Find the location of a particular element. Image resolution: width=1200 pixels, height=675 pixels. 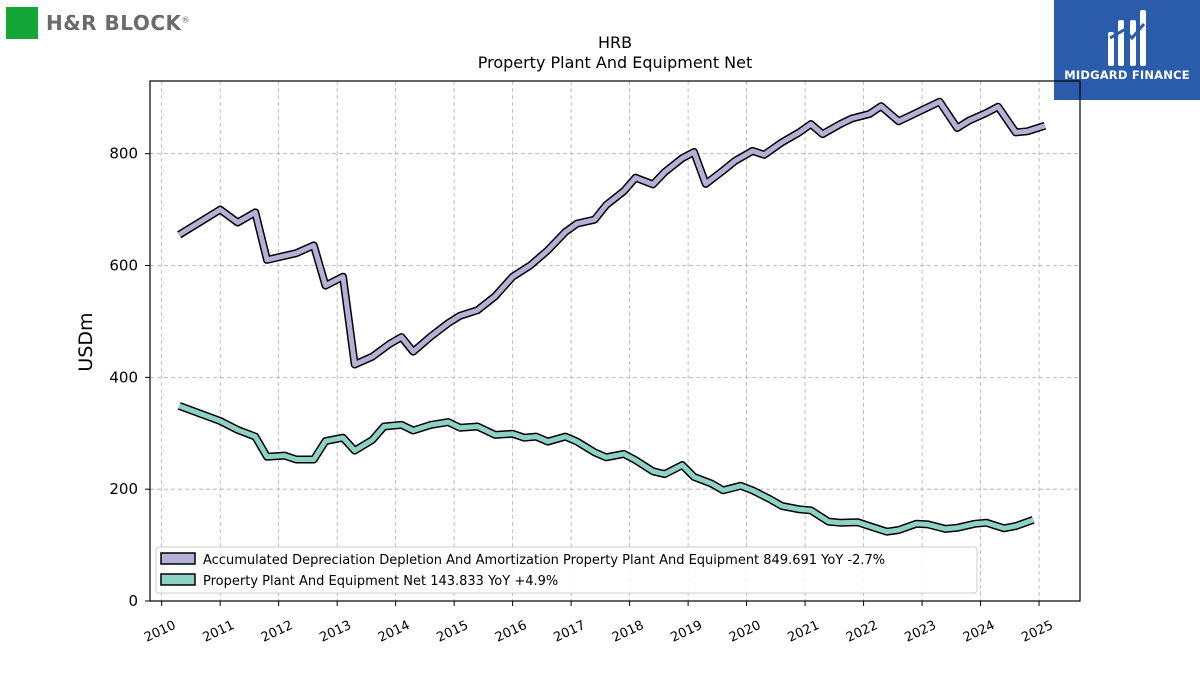

chart-subtitle: Property Plant And Equipment Net is located at coordinates (615, 62).